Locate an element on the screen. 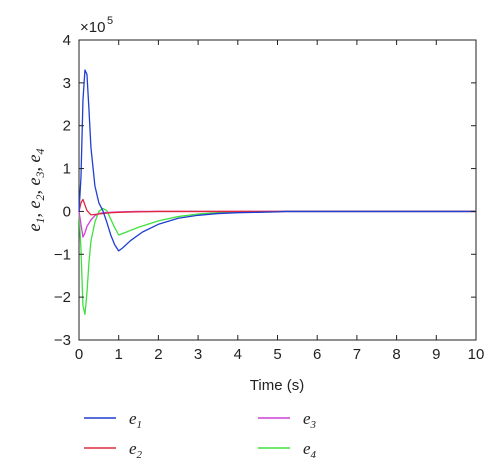 The height and width of the screenshot is (474, 500). multiplier-base: ×10 is located at coordinates (92, 27).